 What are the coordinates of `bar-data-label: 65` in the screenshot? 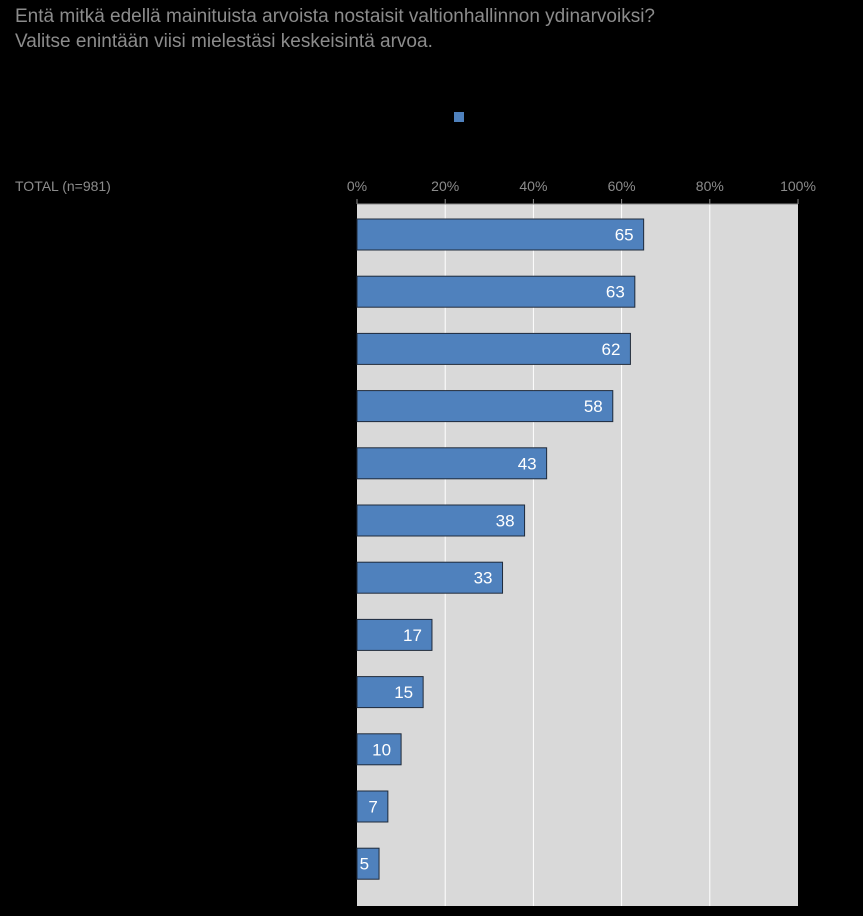 It's located at (624, 235).